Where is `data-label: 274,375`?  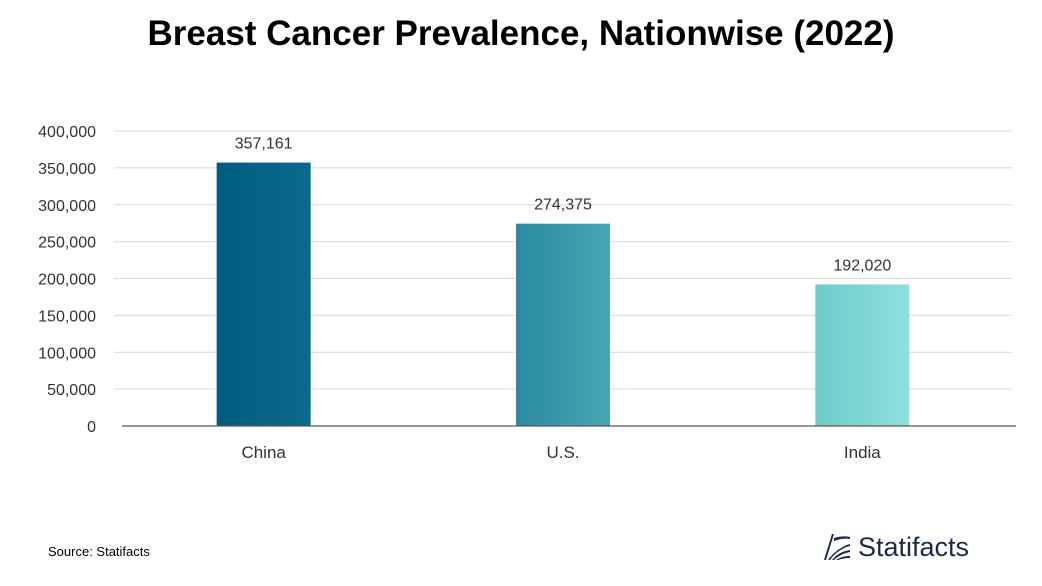 data-label: 274,375 is located at coordinates (563, 205).